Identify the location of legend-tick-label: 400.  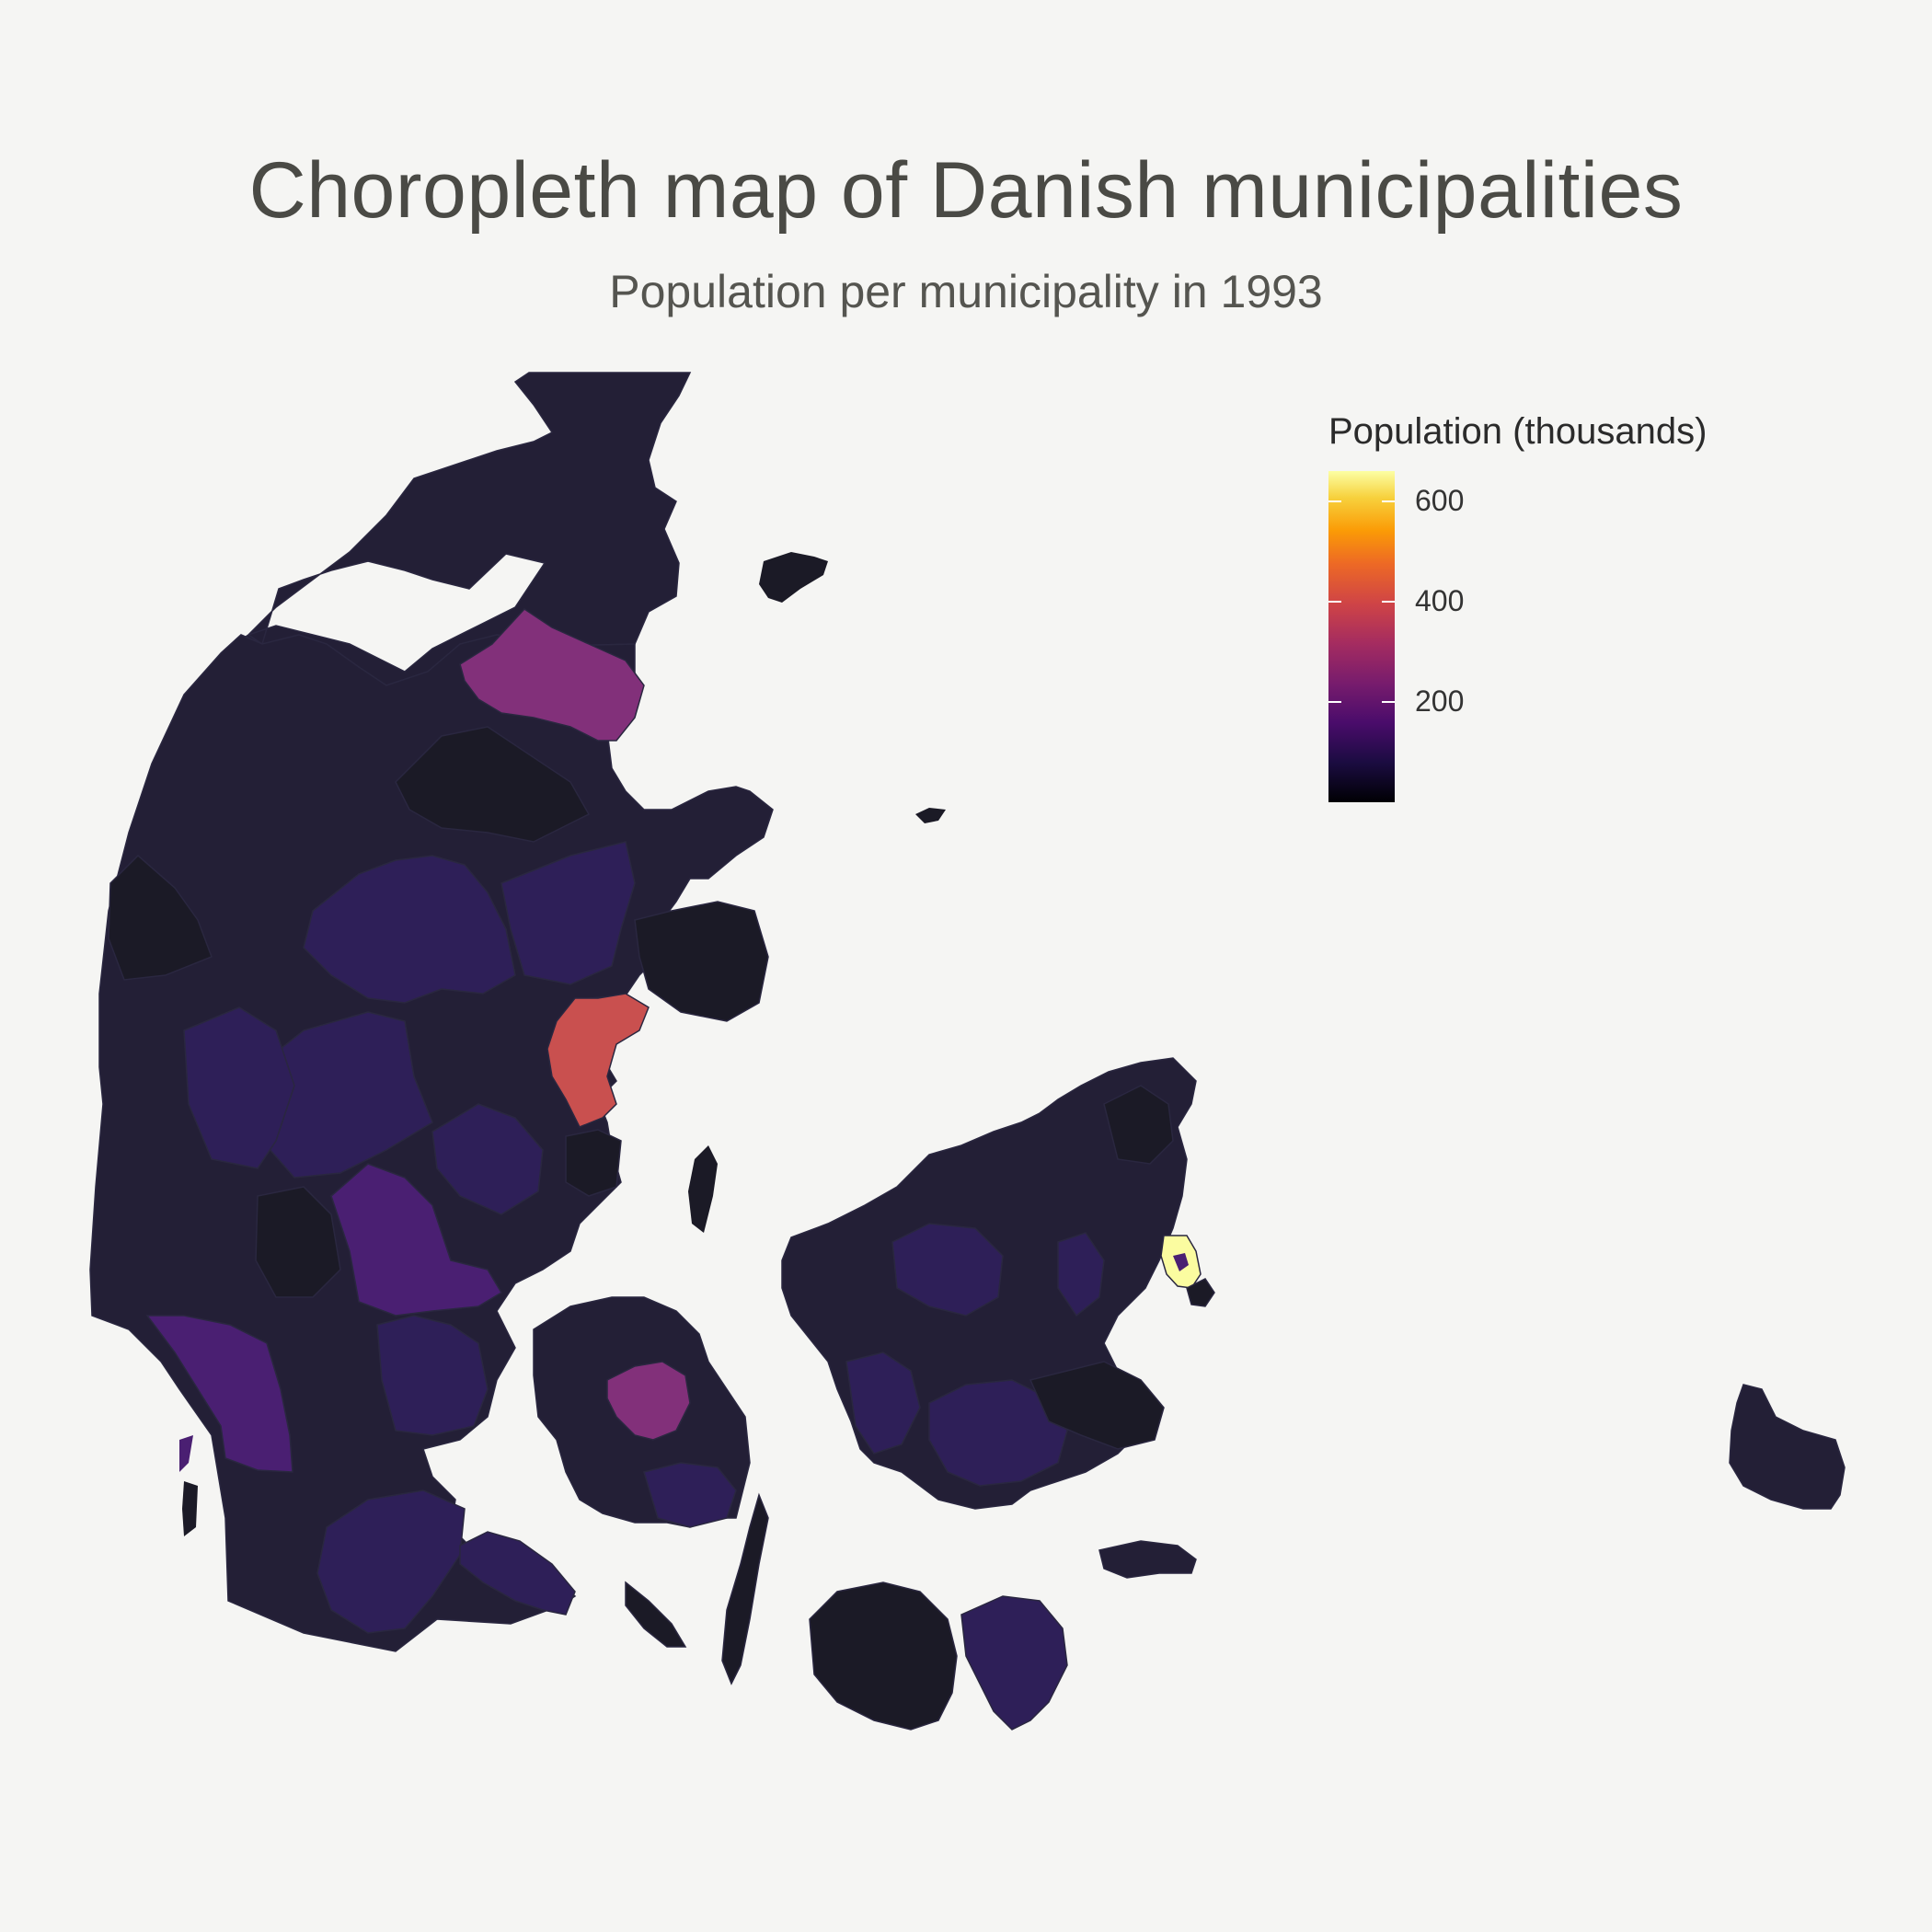
(1440, 600).